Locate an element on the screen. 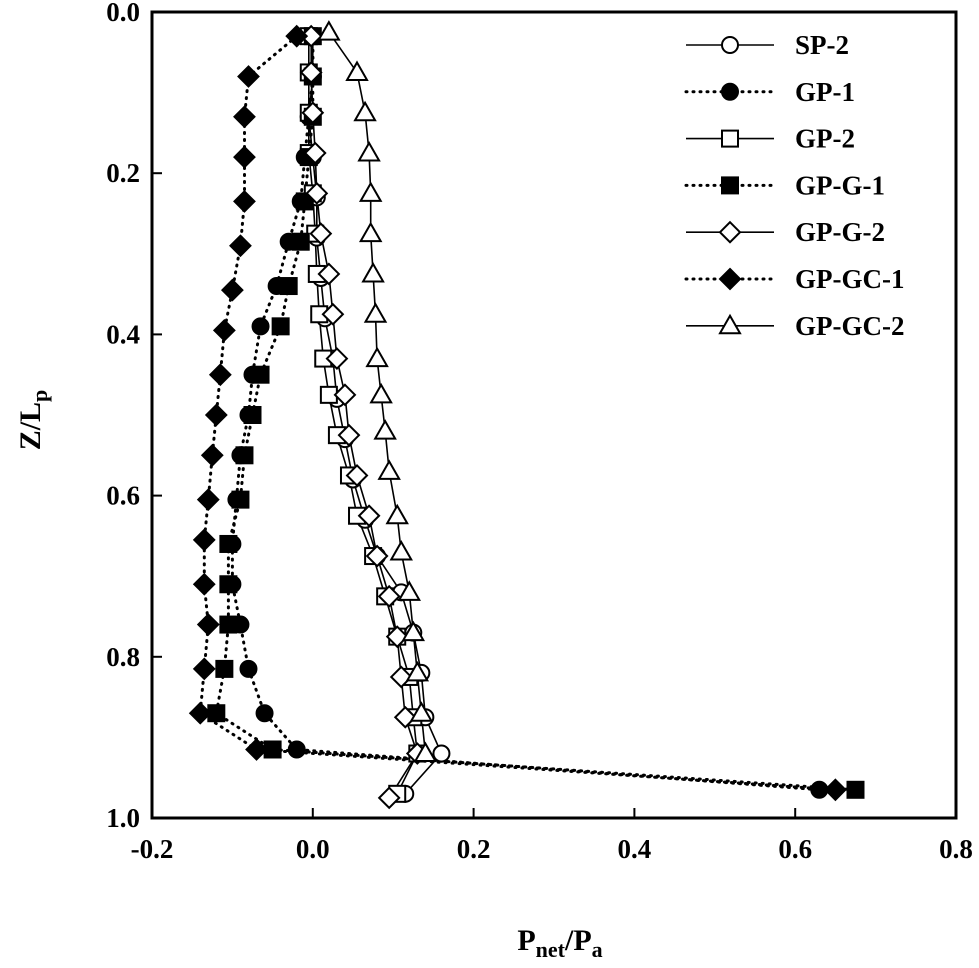 Image resolution: width=979 pixels, height=968 pixels. x-tick-label: 0.4 is located at coordinates (635, 849).